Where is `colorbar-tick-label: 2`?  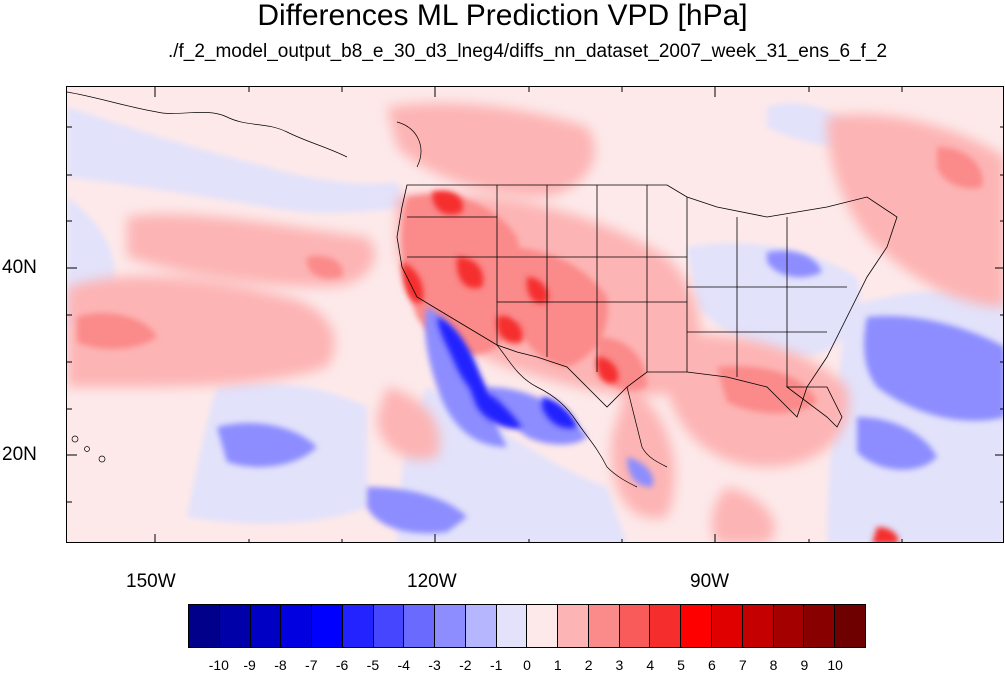
colorbar-tick-label: 2 is located at coordinates (588, 665).